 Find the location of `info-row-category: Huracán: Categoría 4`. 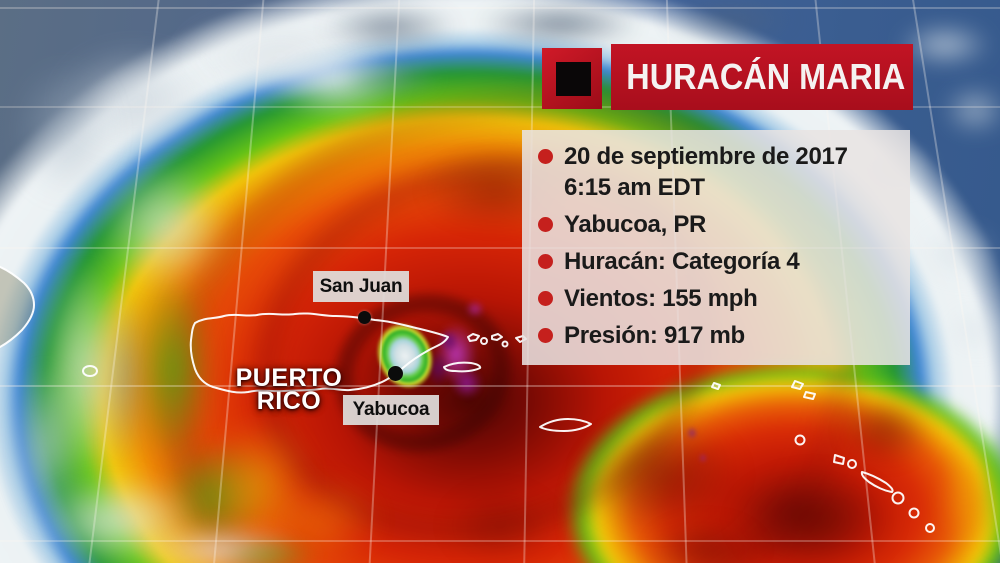

info-row-category: Huracán: Categoría 4 is located at coordinates (718, 261).